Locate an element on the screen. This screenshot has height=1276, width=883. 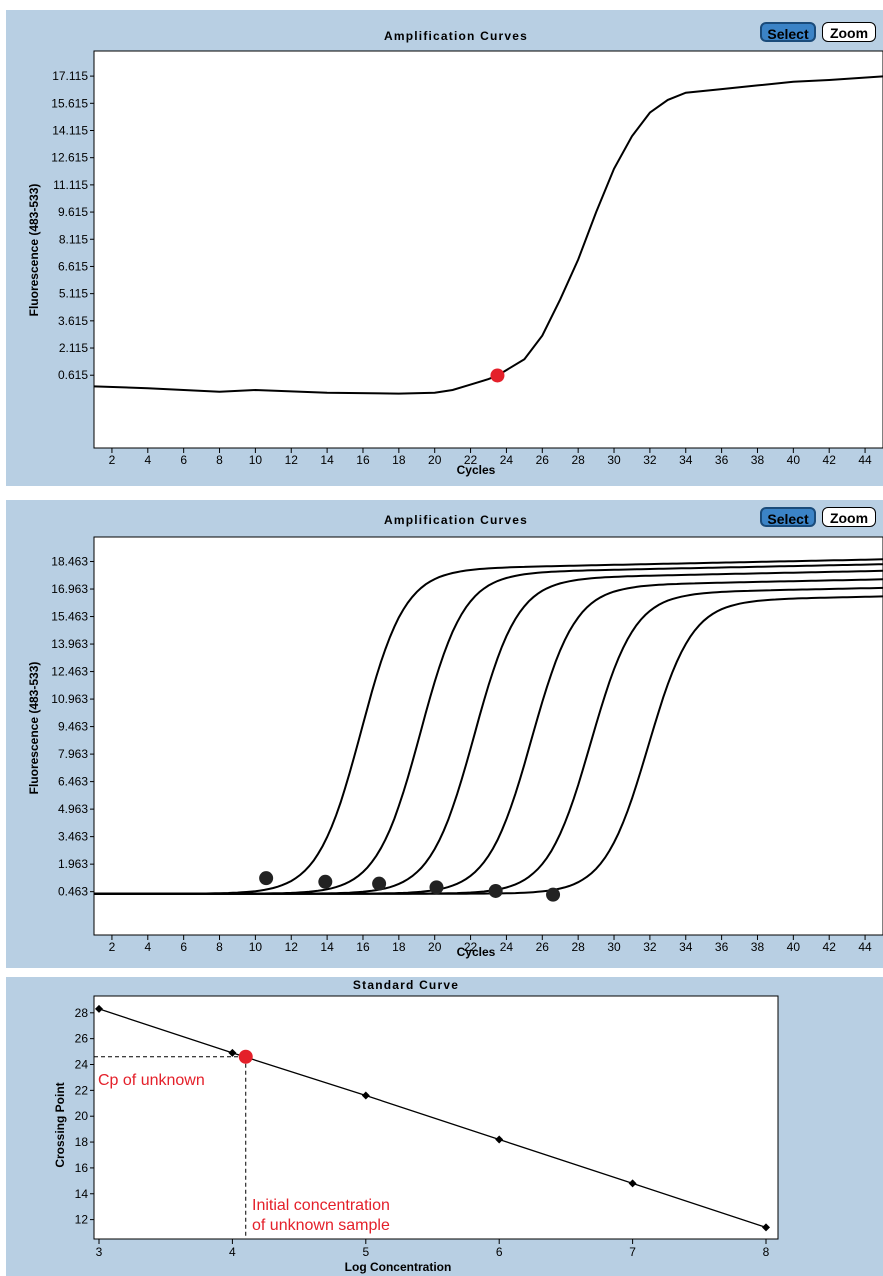
cp-unknown-label: Cp of unknown is located at coordinates (151, 1080).